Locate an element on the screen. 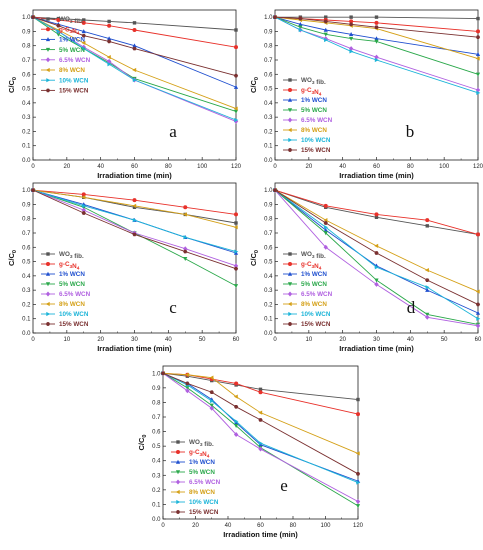 This screenshot has width=483, height=550. x-tick-label: 20 is located at coordinates (195, 526).